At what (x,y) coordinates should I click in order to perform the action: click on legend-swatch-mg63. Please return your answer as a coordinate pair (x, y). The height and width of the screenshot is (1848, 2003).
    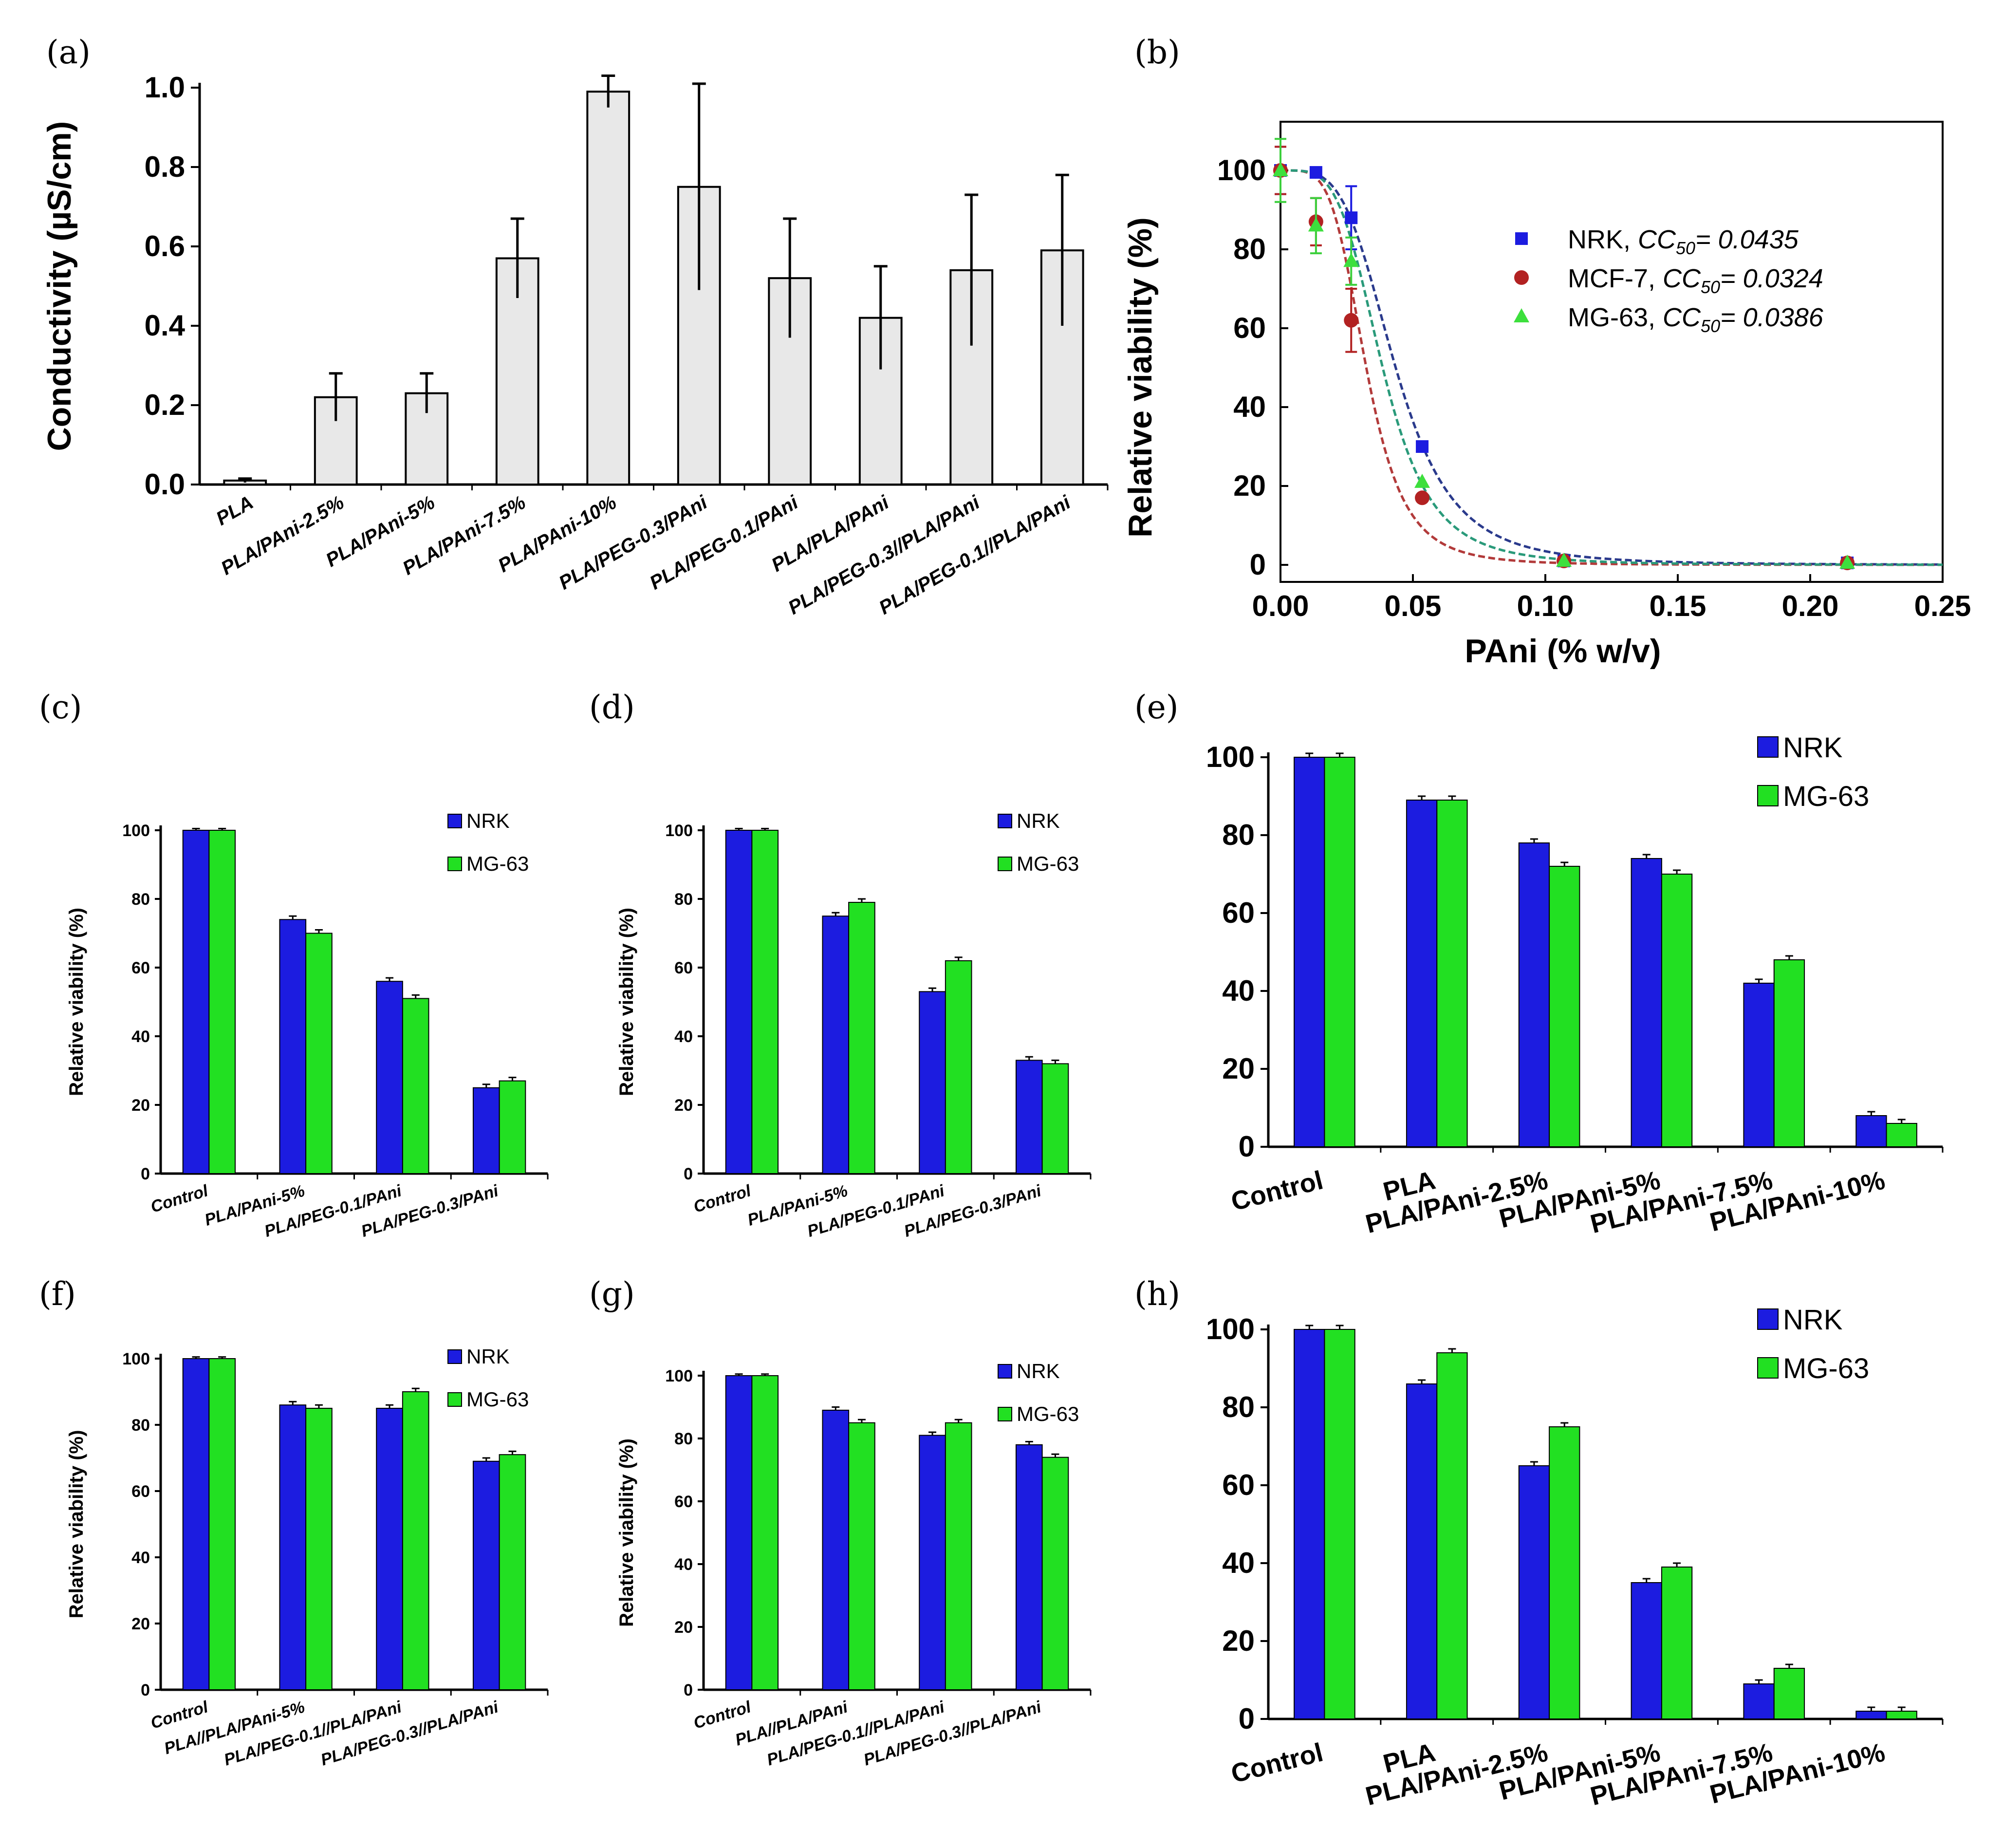
    Looking at the image, I should click on (454, 1399).